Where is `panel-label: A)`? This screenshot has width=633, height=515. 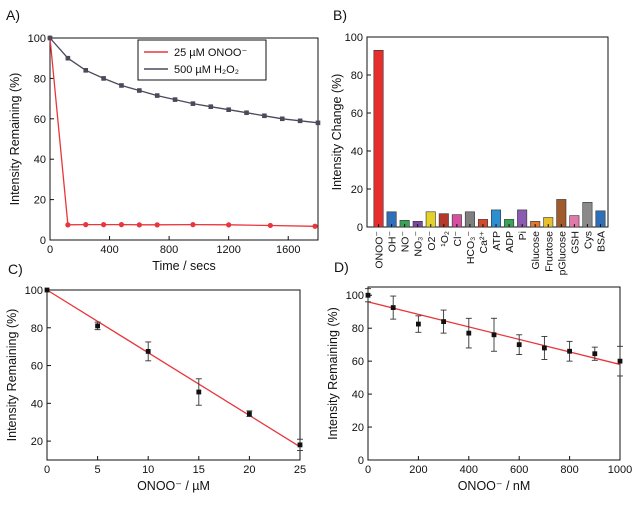 panel-label: A) is located at coordinates (13, 15).